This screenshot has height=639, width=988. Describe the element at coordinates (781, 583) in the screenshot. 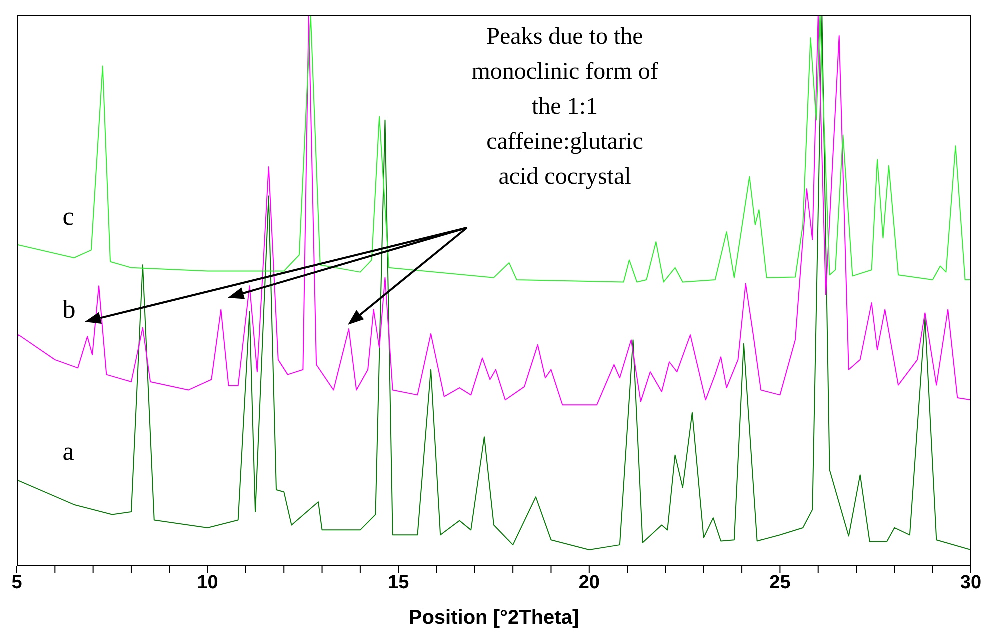

I see `x-tick-label: 25` at that location.